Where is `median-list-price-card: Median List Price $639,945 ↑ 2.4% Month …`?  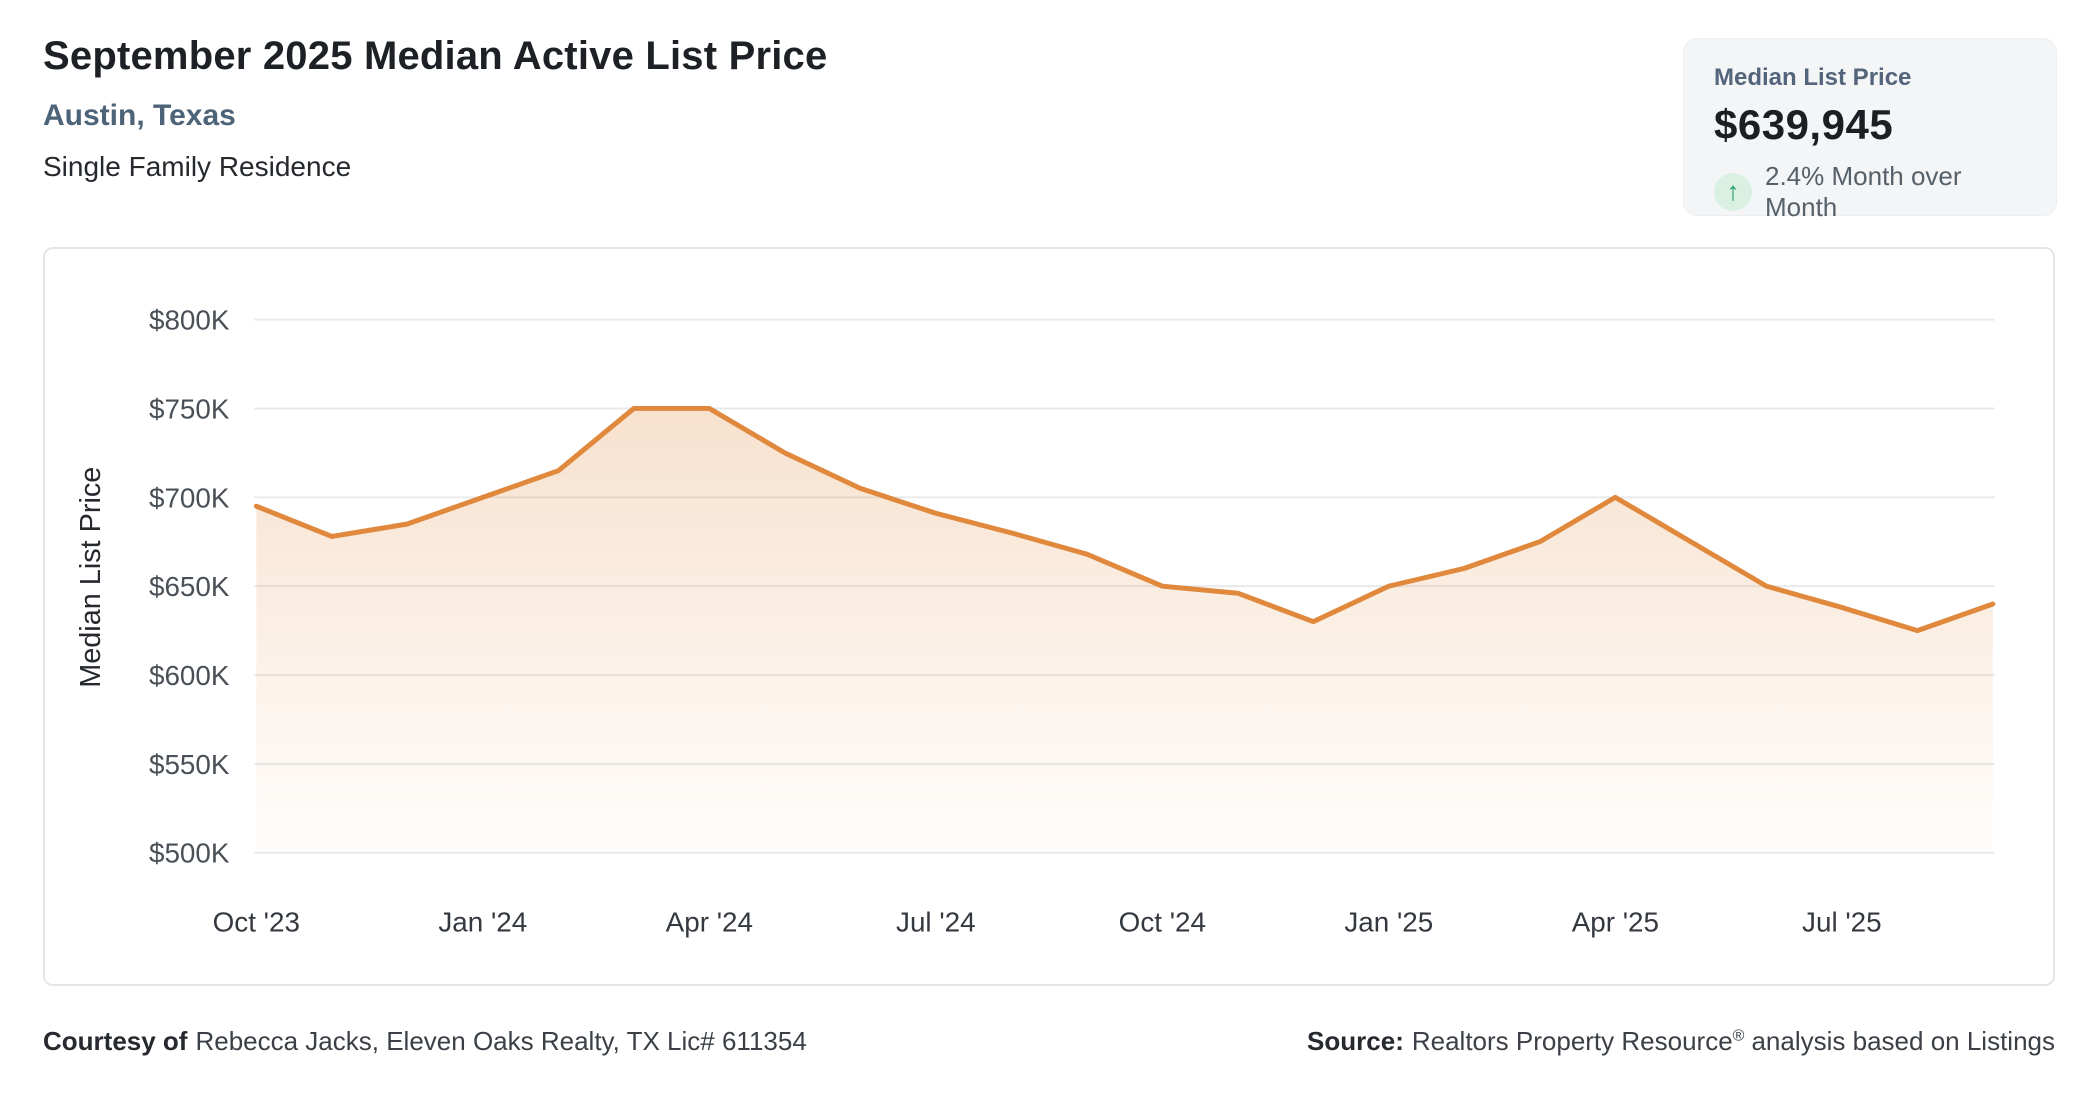 median-list-price-card: Median List Price $639,945 ↑ 2.4% Month … is located at coordinates (1870, 130).